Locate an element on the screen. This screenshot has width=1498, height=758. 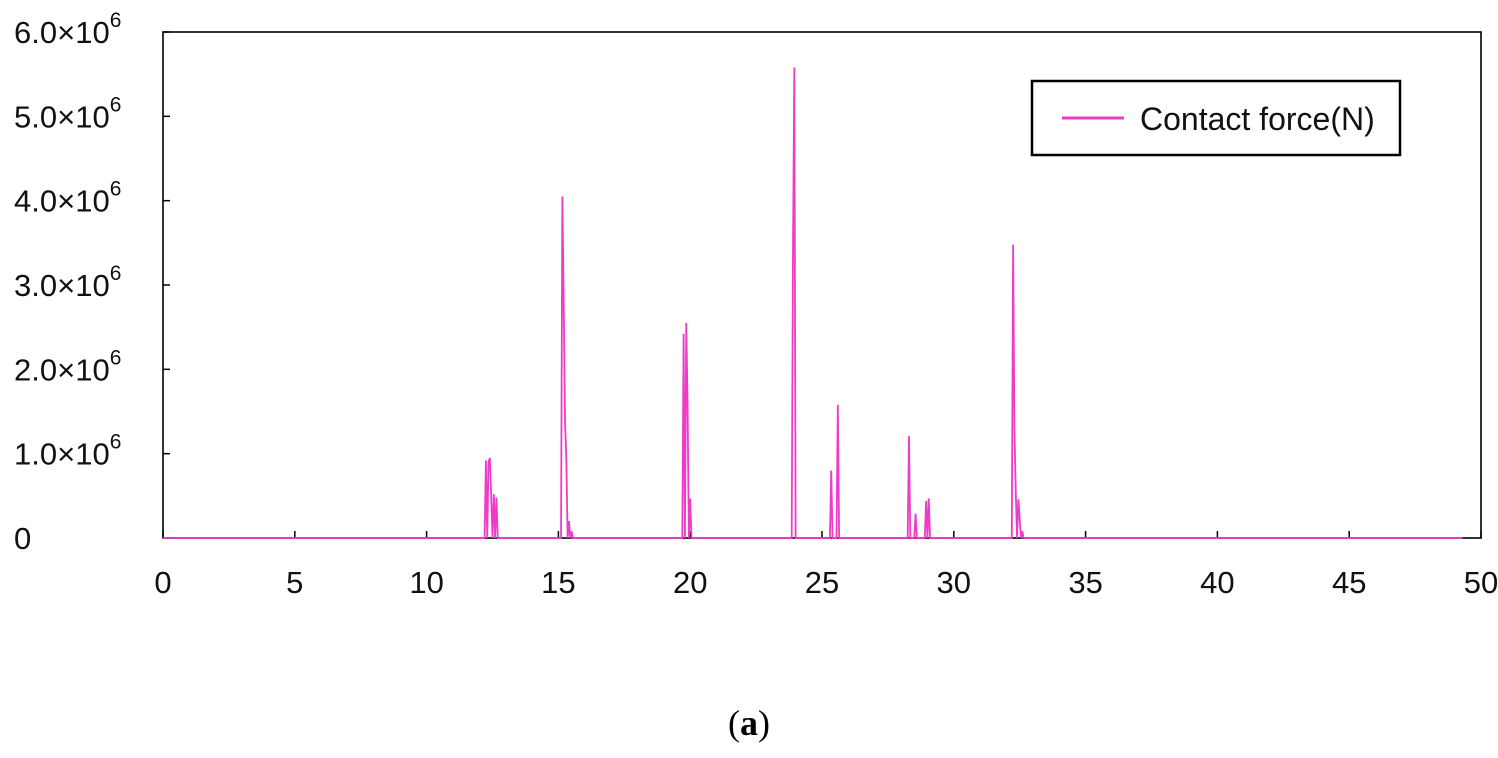
x-tick-label: 10 is located at coordinates (426, 582).